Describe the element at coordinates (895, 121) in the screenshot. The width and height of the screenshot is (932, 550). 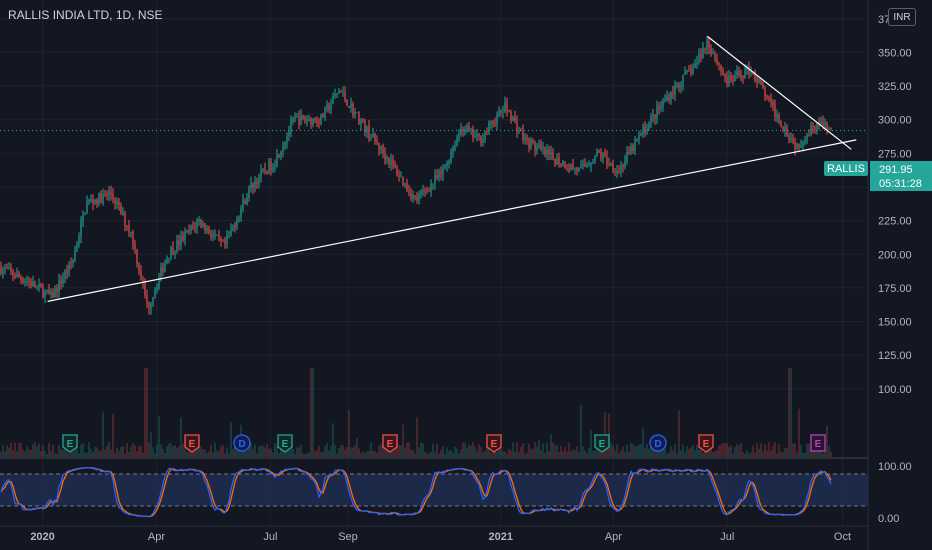
I see `price-tick-label: 300.00` at that location.